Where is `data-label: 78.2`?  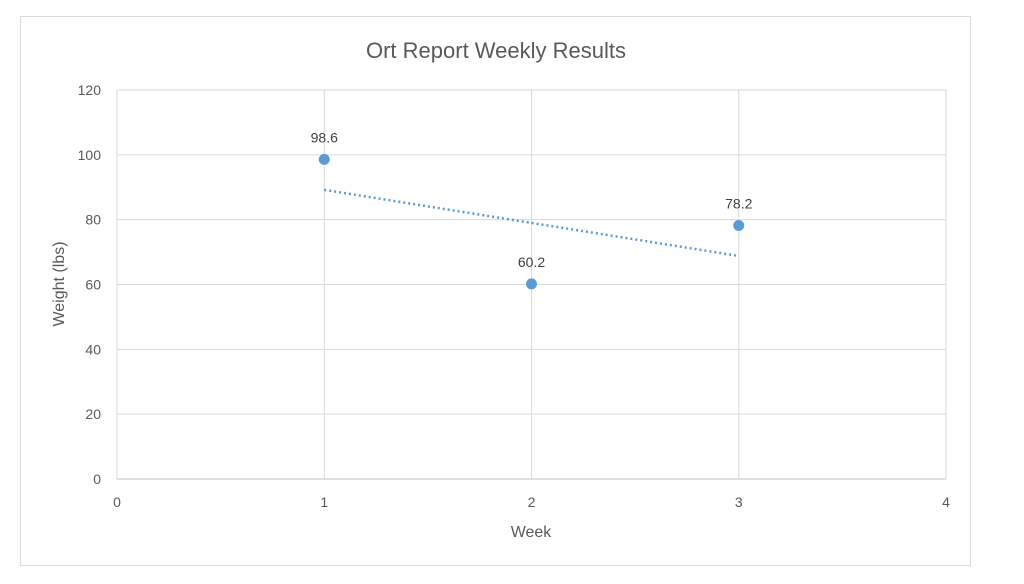 data-label: 78.2 is located at coordinates (738, 204).